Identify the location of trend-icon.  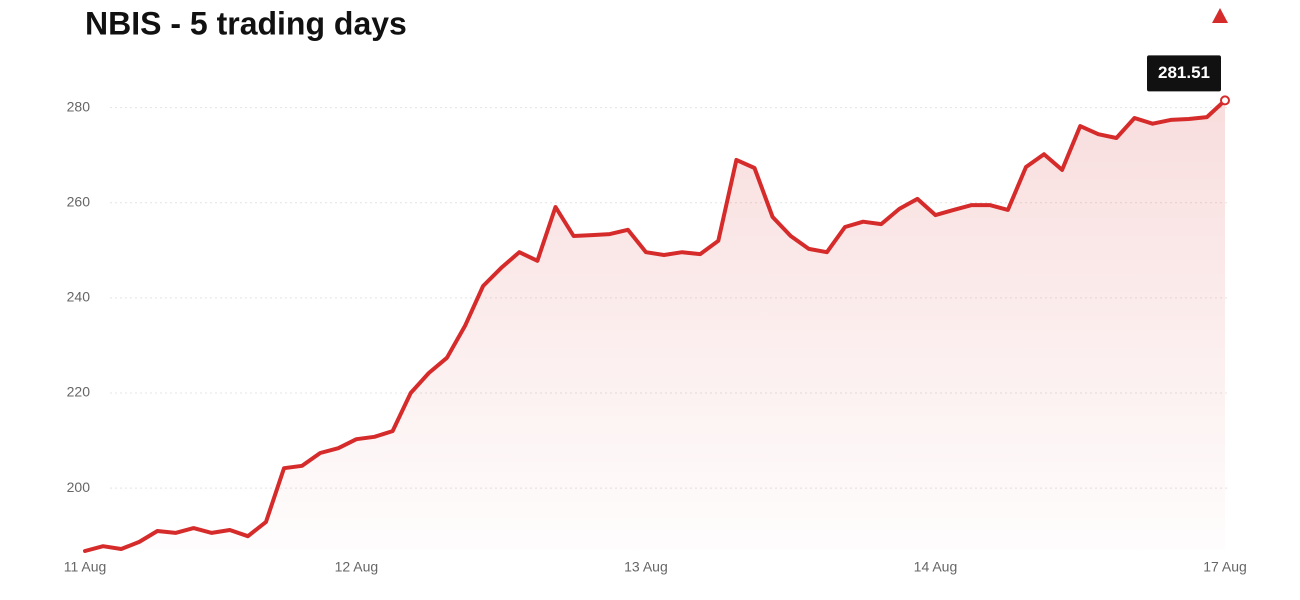
(1220, 15).